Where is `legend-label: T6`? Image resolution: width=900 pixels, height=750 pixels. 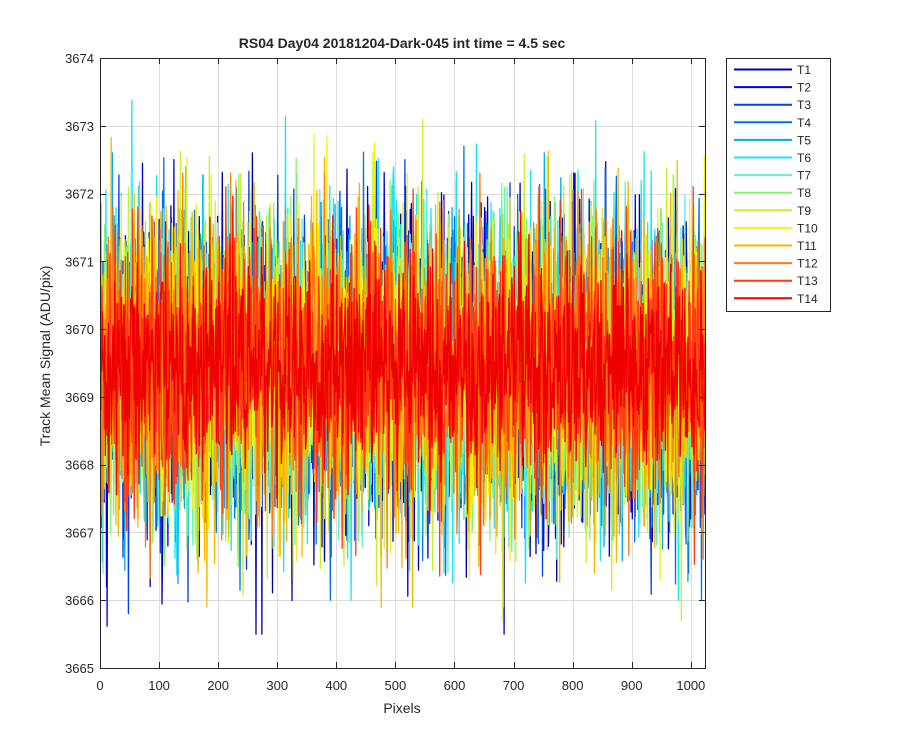
legend-label: T6 is located at coordinates (804, 158).